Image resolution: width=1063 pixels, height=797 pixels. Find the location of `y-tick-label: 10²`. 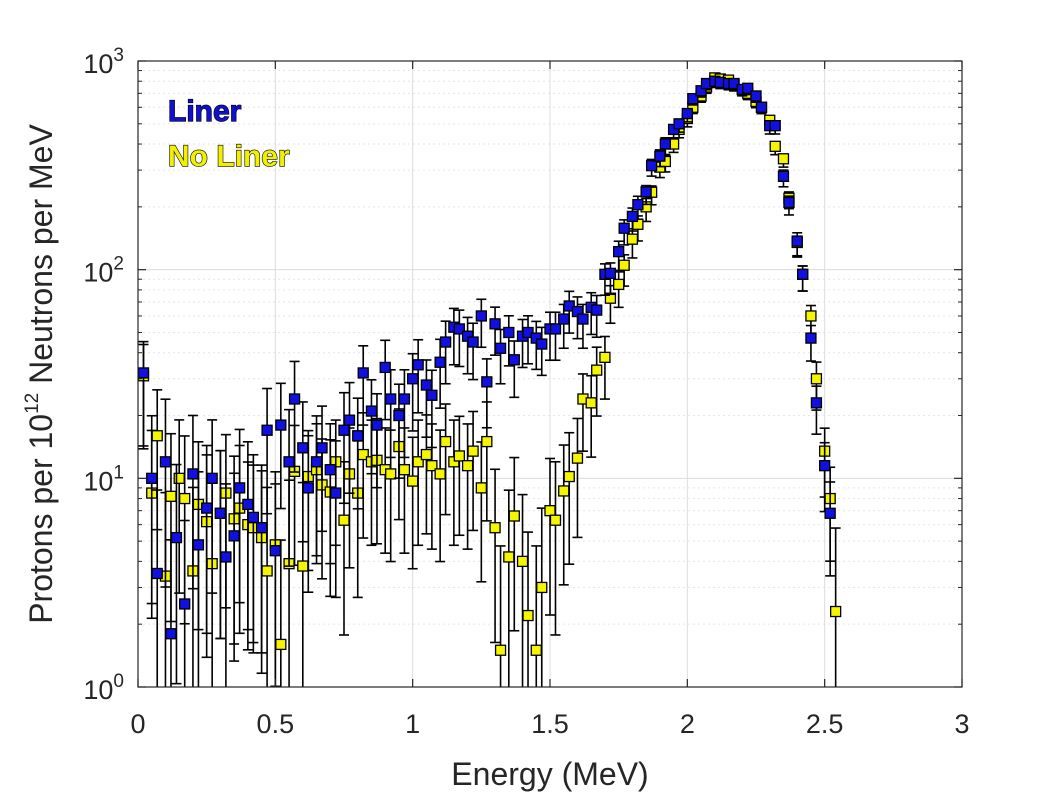

y-tick-label: 10² is located at coordinates (103, 271).